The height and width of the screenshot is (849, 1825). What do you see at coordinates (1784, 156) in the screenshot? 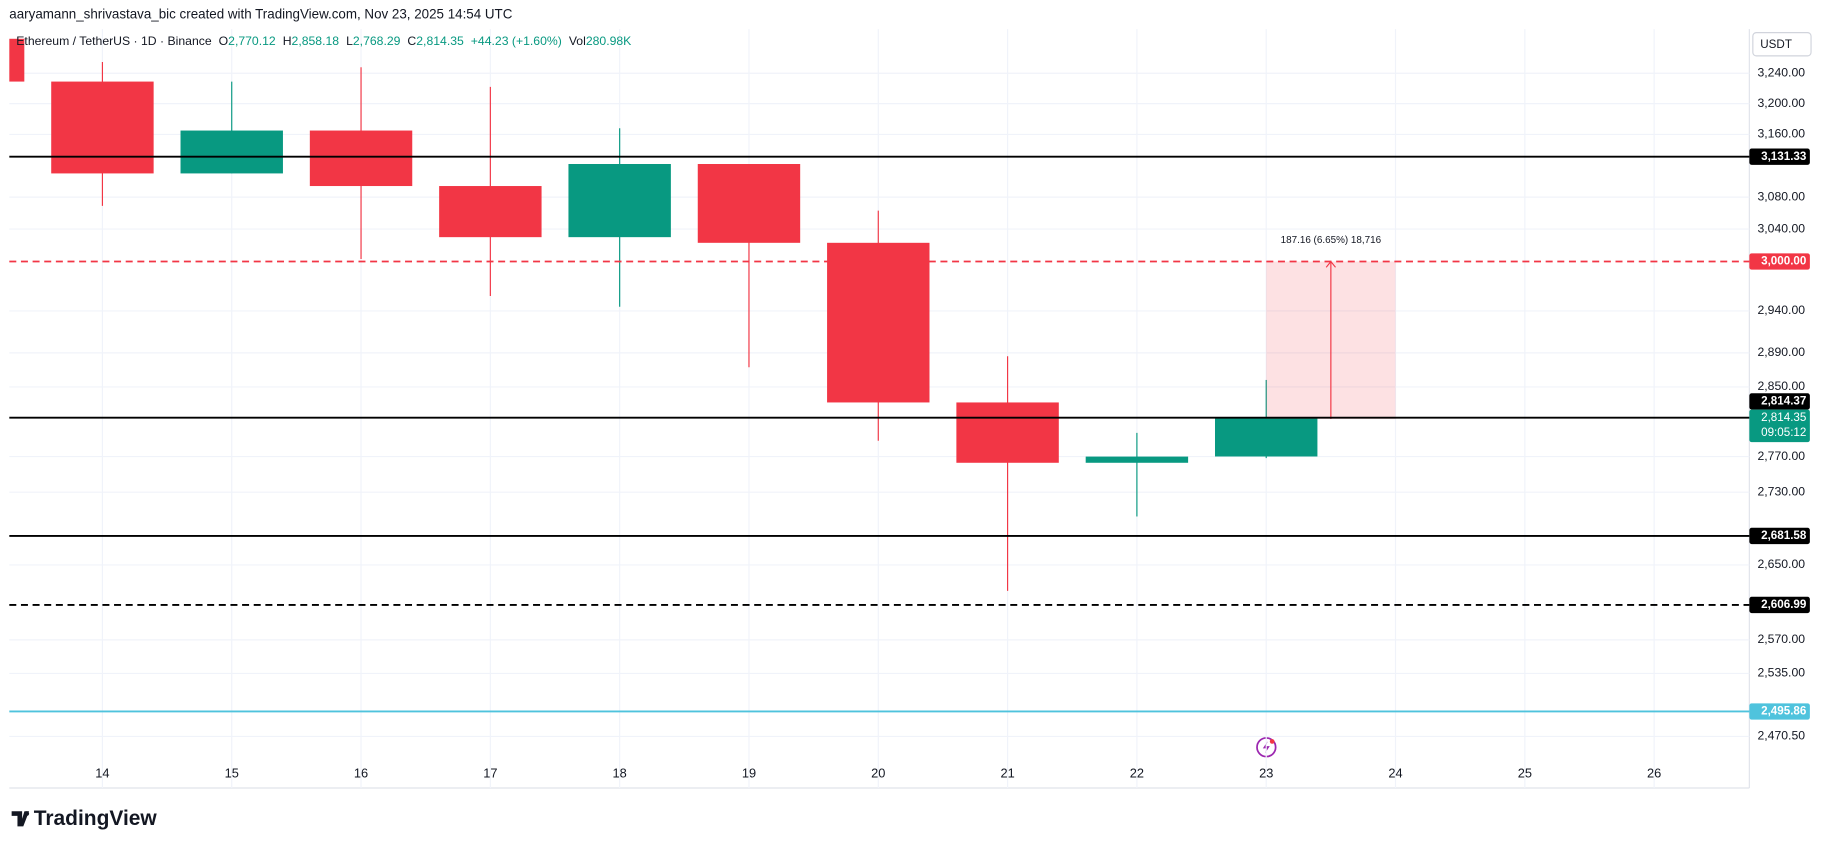
I see `level-label: 3,131.33` at bounding box center [1784, 156].